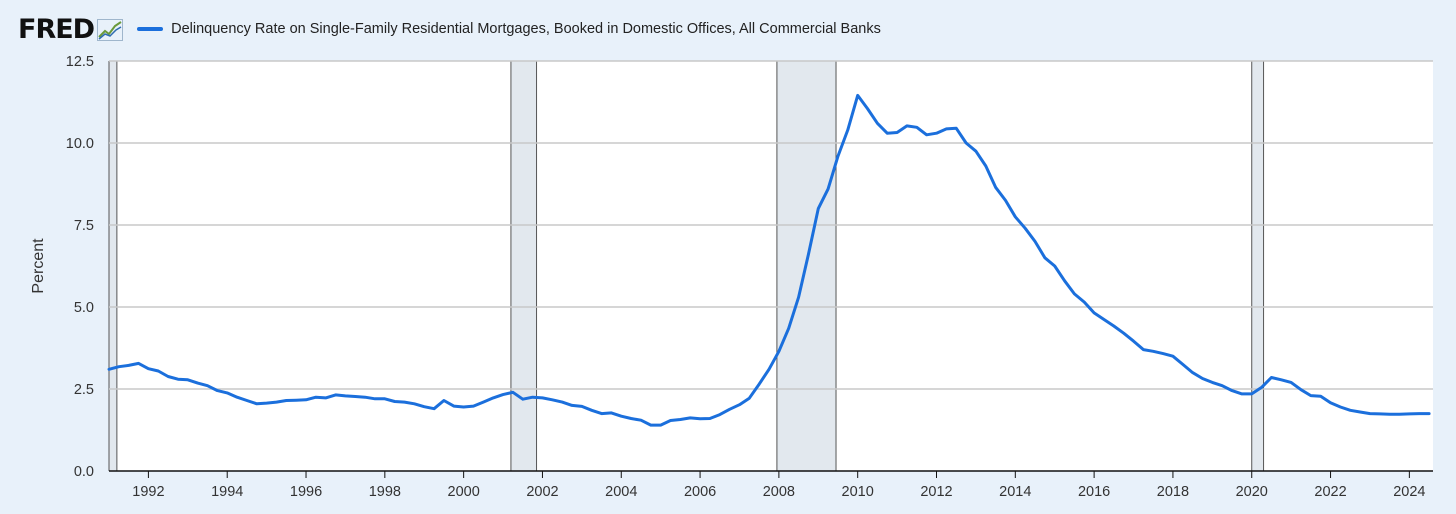  Describe the element at coordinates (80, 267) in the screenshot. I see `y-axis: 0.0 2.5 5.0 7.5 10.0 12.5` at that location.